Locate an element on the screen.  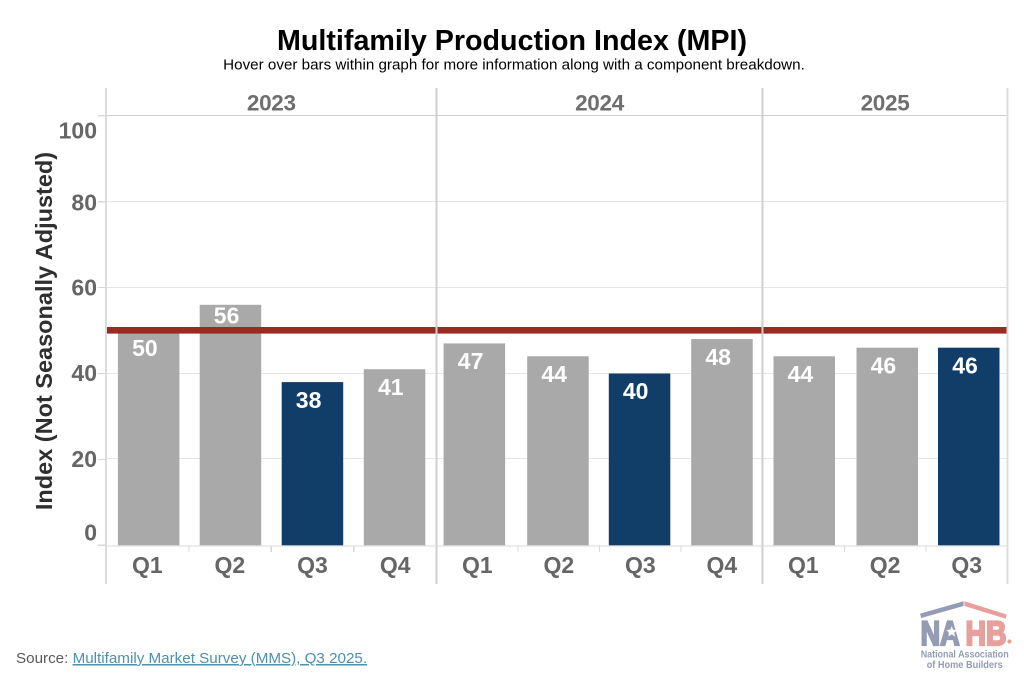
svg-text: 2024 is located at coordinates (600, 103).